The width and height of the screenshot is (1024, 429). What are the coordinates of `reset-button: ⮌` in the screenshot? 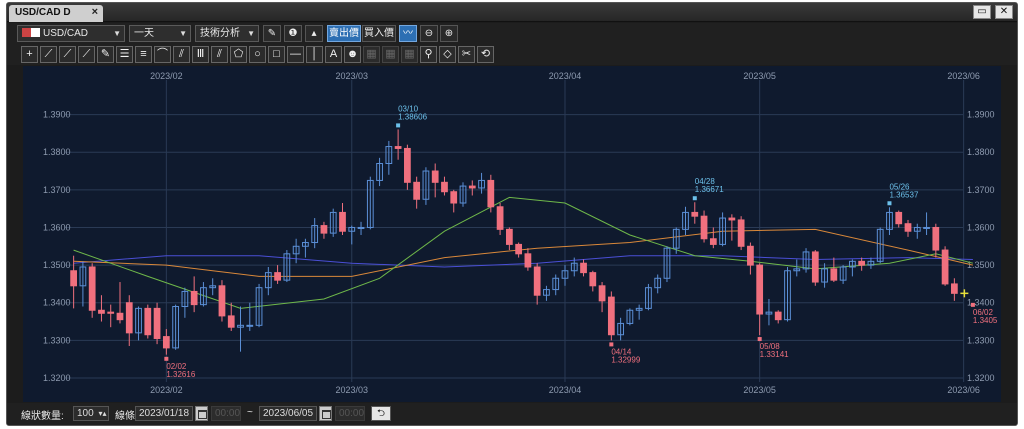 It's located at (381, 413).